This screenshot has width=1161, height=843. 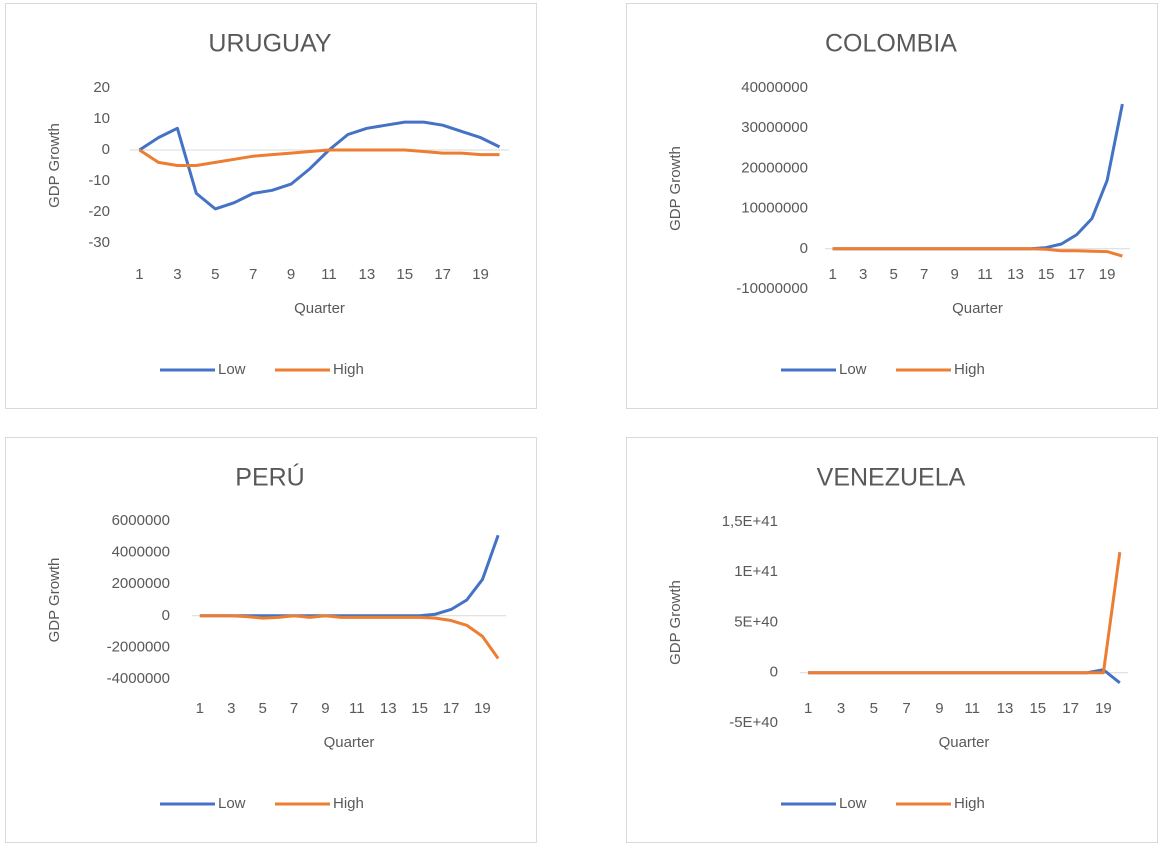 I want to click on y-tick-label: -20, so click(x=99, y=211).